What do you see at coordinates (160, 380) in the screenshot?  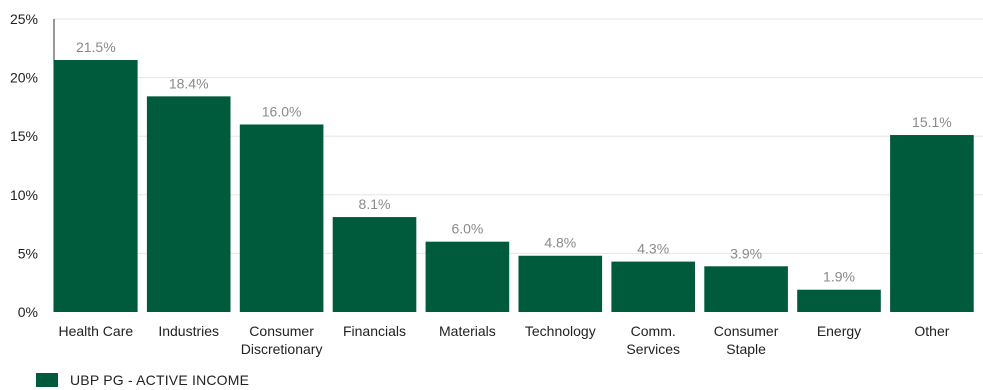 I see `legend-label: UBP PG - ACTIVE INCOME` at bounding box center [160, 380].